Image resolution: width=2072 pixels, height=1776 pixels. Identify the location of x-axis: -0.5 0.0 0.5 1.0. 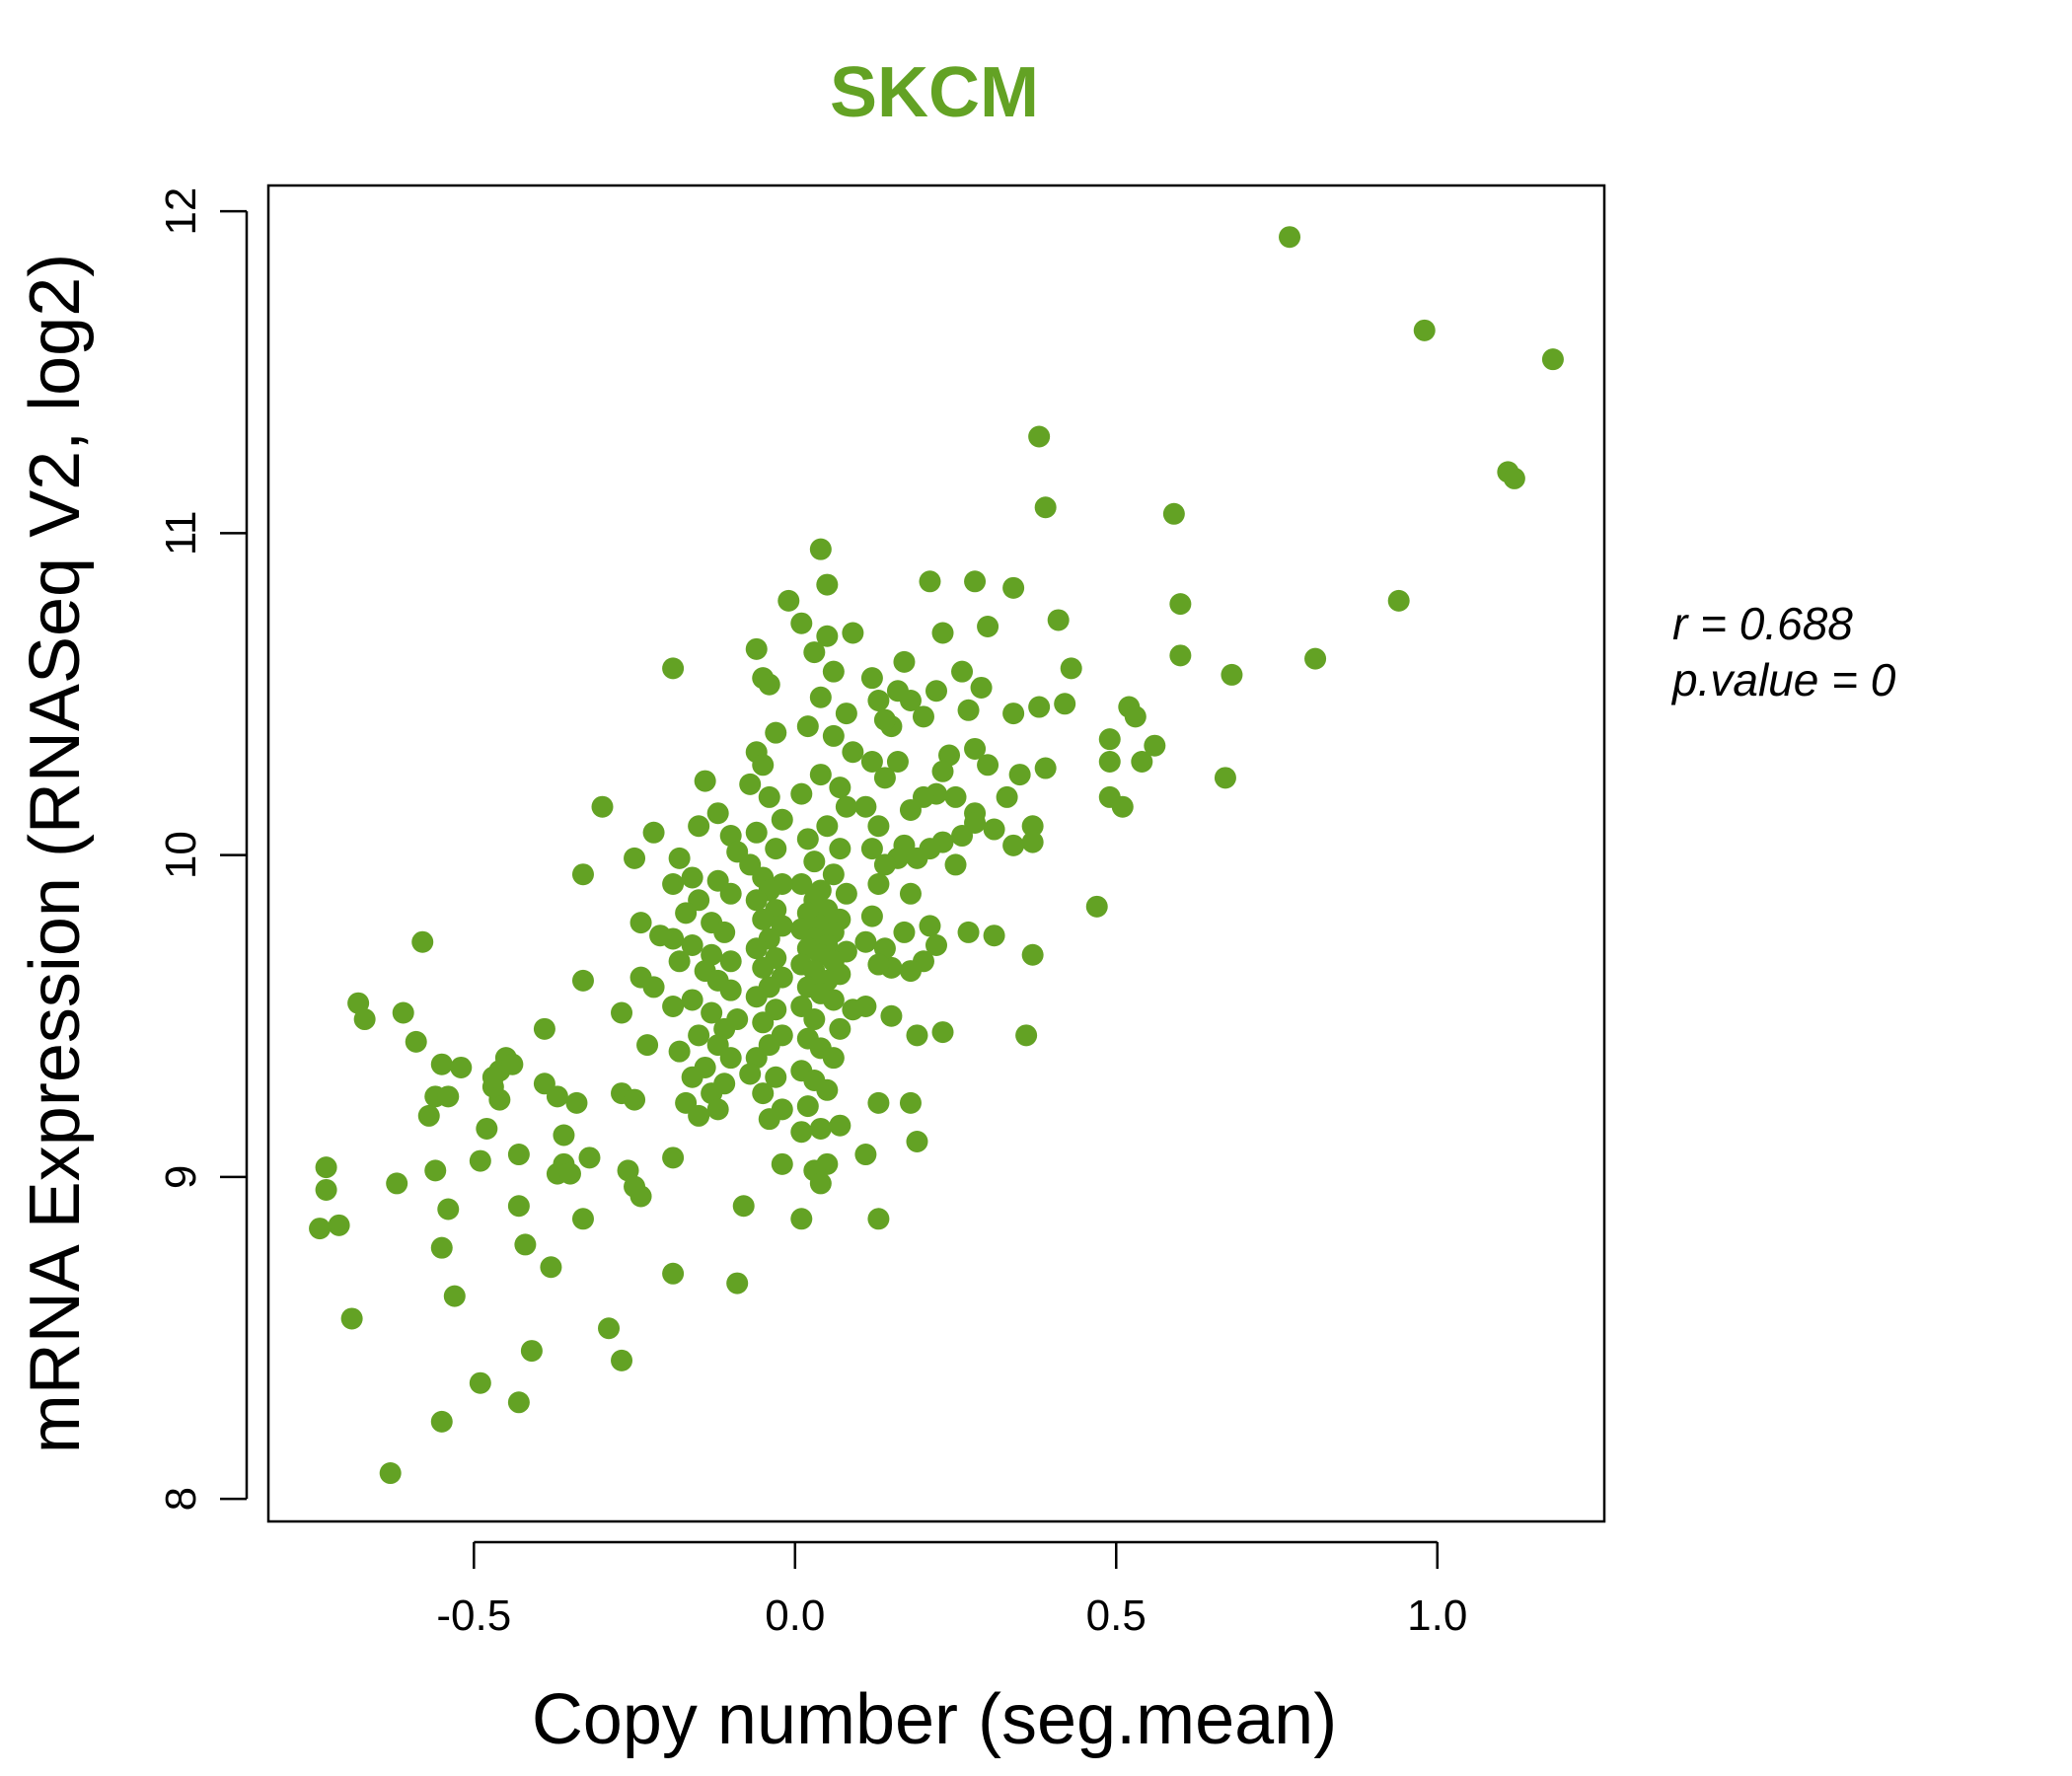
(952, 1590).